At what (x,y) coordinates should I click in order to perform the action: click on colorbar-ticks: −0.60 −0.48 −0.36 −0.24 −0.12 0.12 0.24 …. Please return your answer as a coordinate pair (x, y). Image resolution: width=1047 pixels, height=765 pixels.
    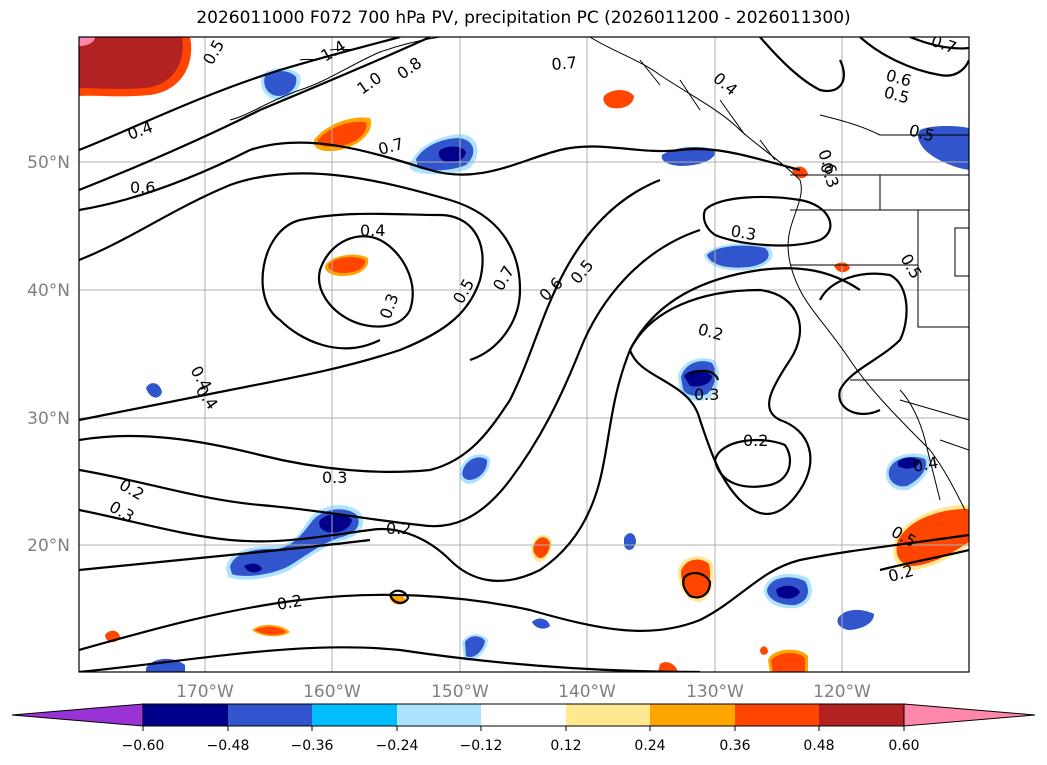
    Looking at the image, I should click on (521, 740).